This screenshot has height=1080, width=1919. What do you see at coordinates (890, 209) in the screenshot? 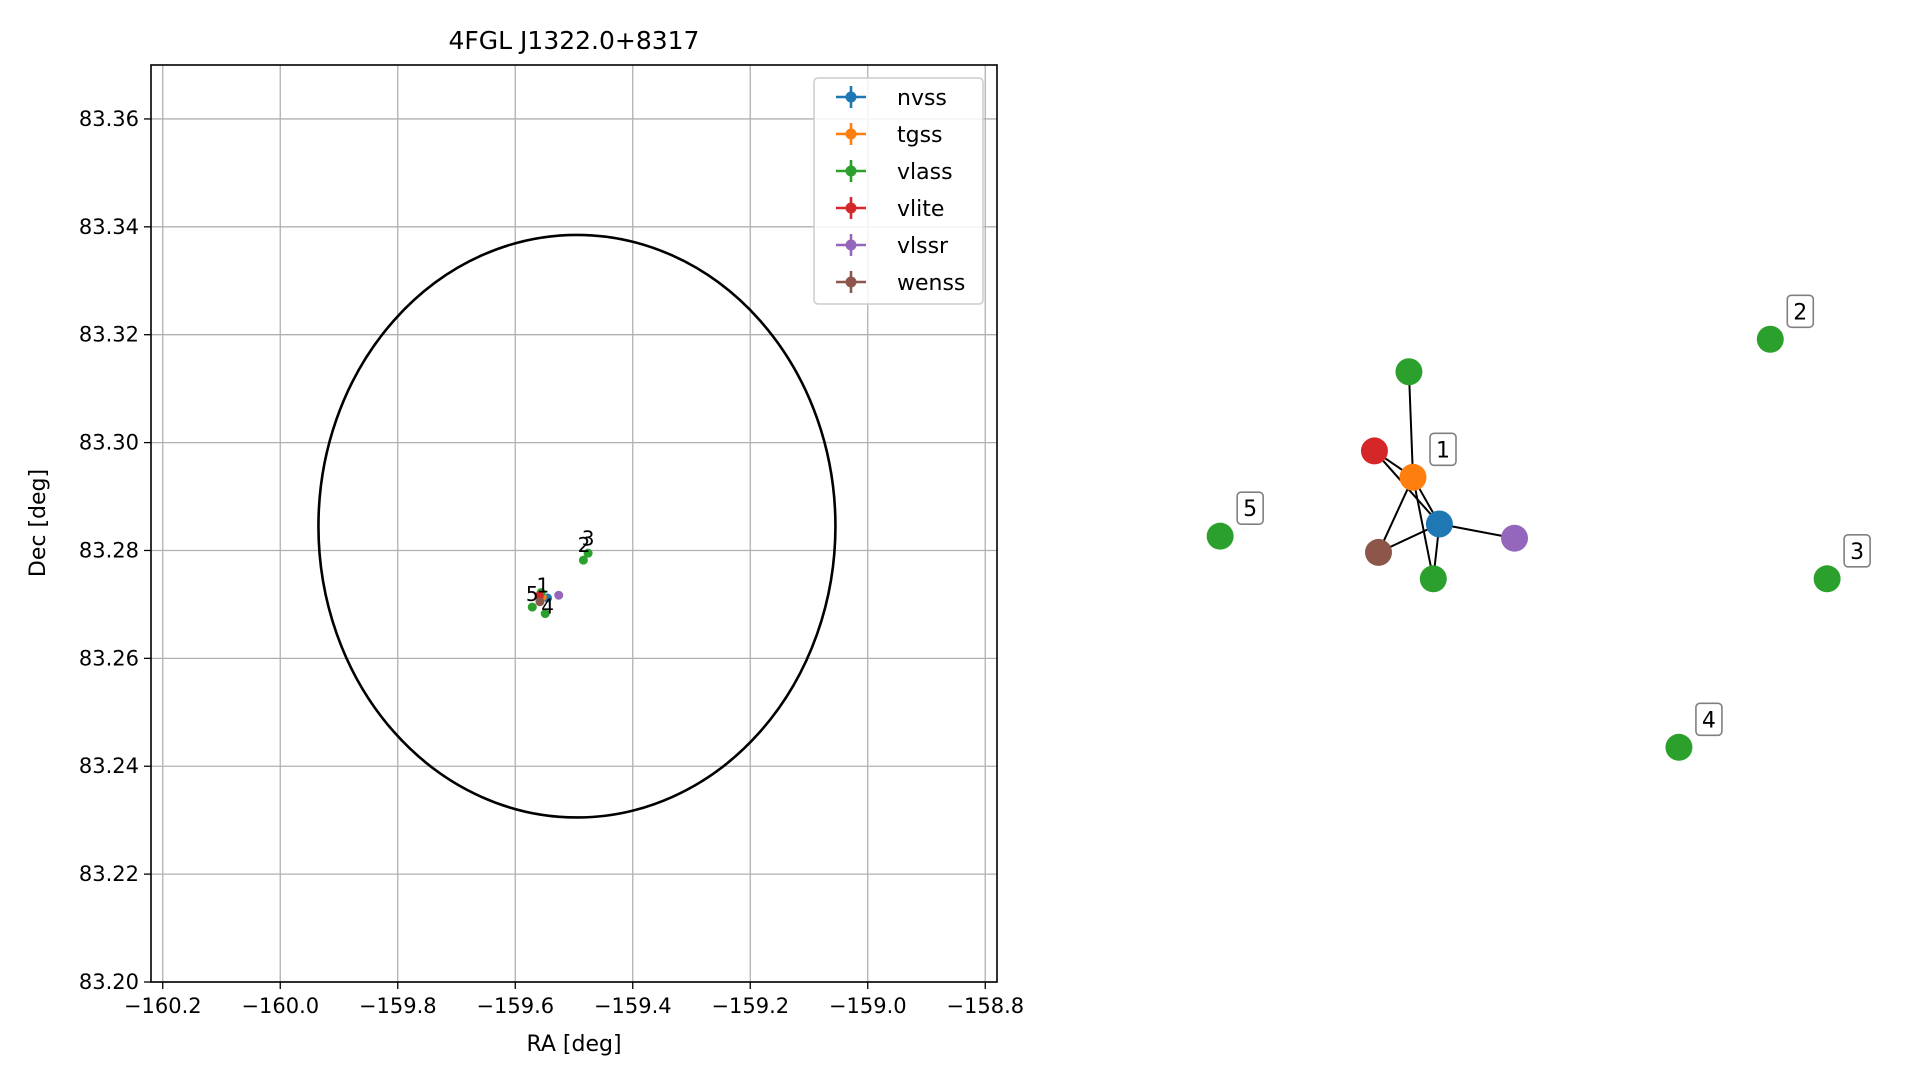
I see `legend-entry-vlite: vlite` at bounding box center [890, 209].